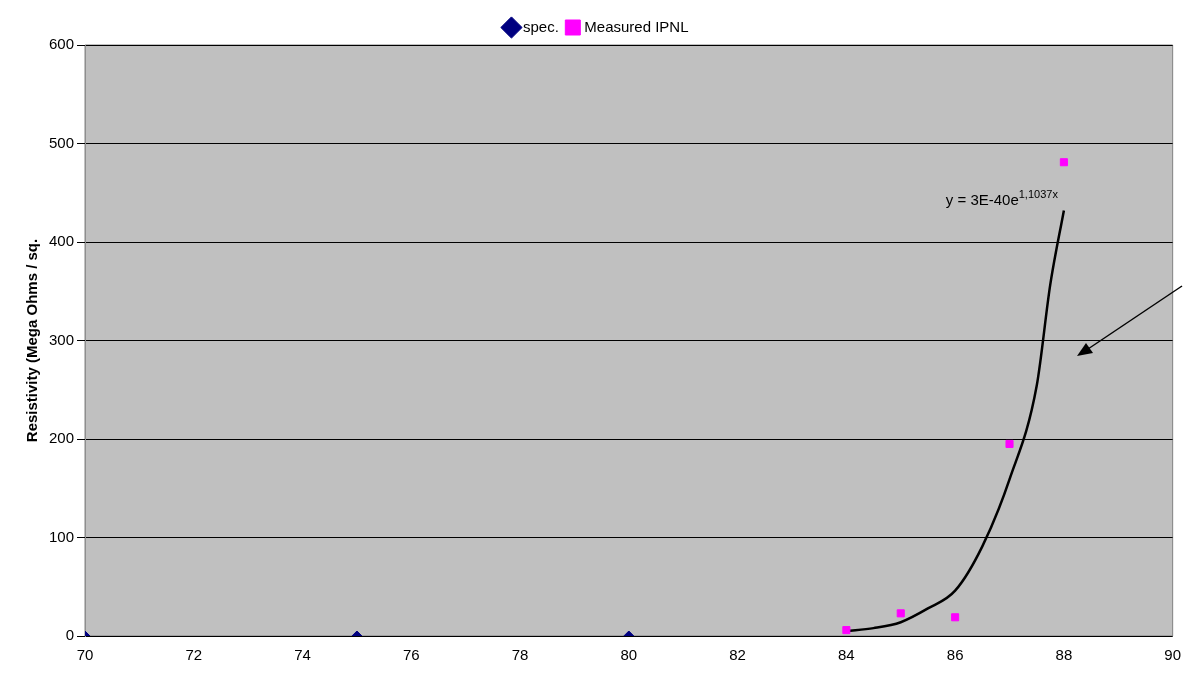 The width and height of the screenshot is (1184, 678). Describe the element at coordinates (32, 340) in the screenshot. I see `y-axis-title: Resistivity (Mega Ohms / sq.` at that location.